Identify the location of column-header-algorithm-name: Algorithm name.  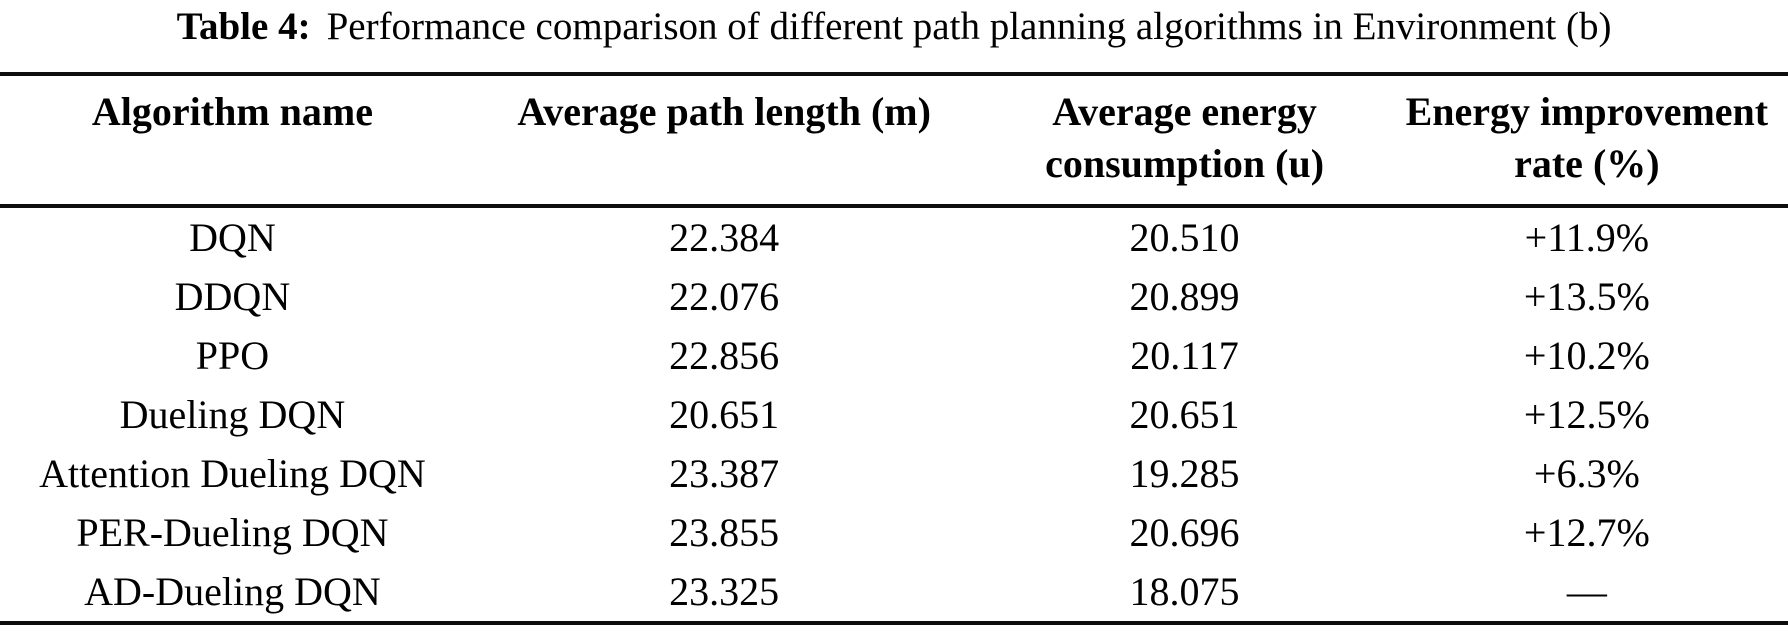
(232, 141).